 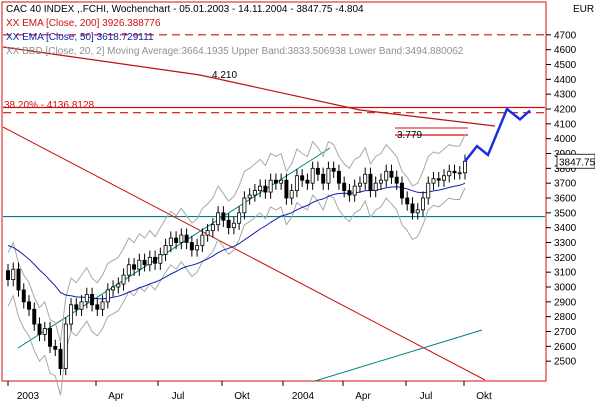 What do you see at coordinates (409, 135) in the screenshot?
I see `level-3779-label: 3.779` at bounding box center [409, 135].